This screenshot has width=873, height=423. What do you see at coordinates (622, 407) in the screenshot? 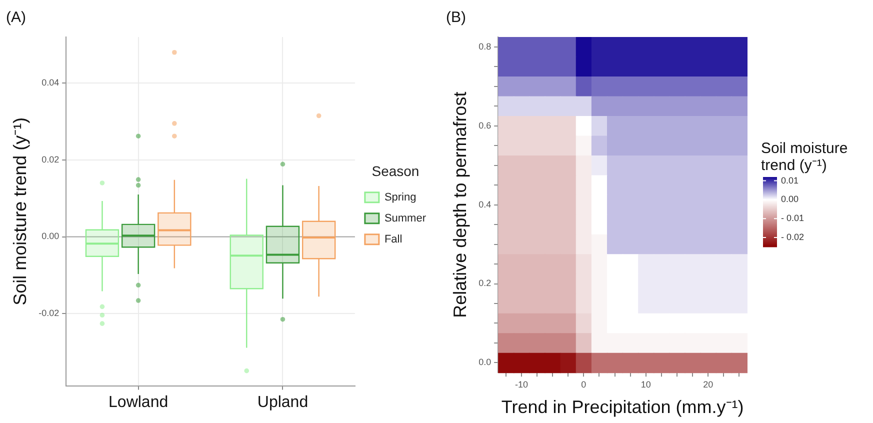
I see `x-axis-title: Trend in Precipitation (mm.y⁻¹)` at bounding box center [622, 407].